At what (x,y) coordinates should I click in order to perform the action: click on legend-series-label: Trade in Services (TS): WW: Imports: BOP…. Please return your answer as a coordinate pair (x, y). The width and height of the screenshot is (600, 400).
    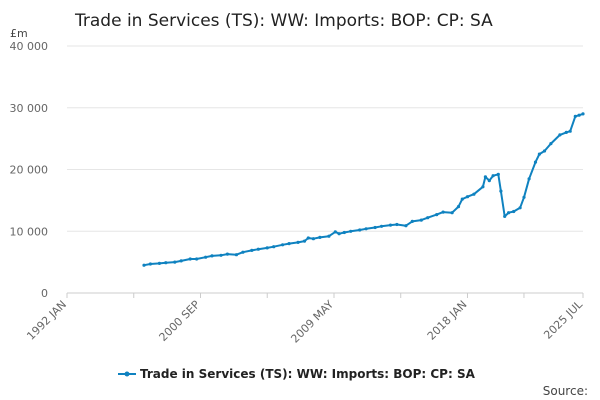
    Looking at the image, I should click on (308, 374).